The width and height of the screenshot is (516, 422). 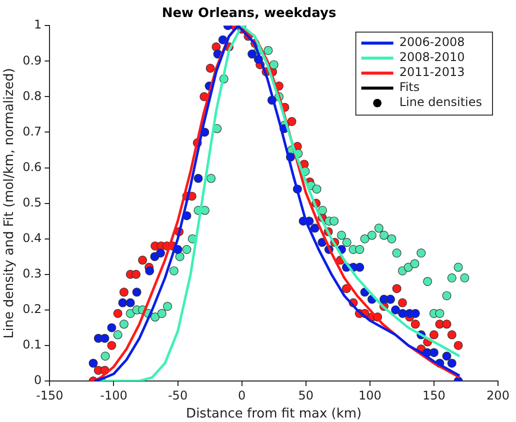 What do you see at coordinates (32, 95) in the screenshot?
I see `y-tick-label: 0.8` at bounding box center [32, 95].